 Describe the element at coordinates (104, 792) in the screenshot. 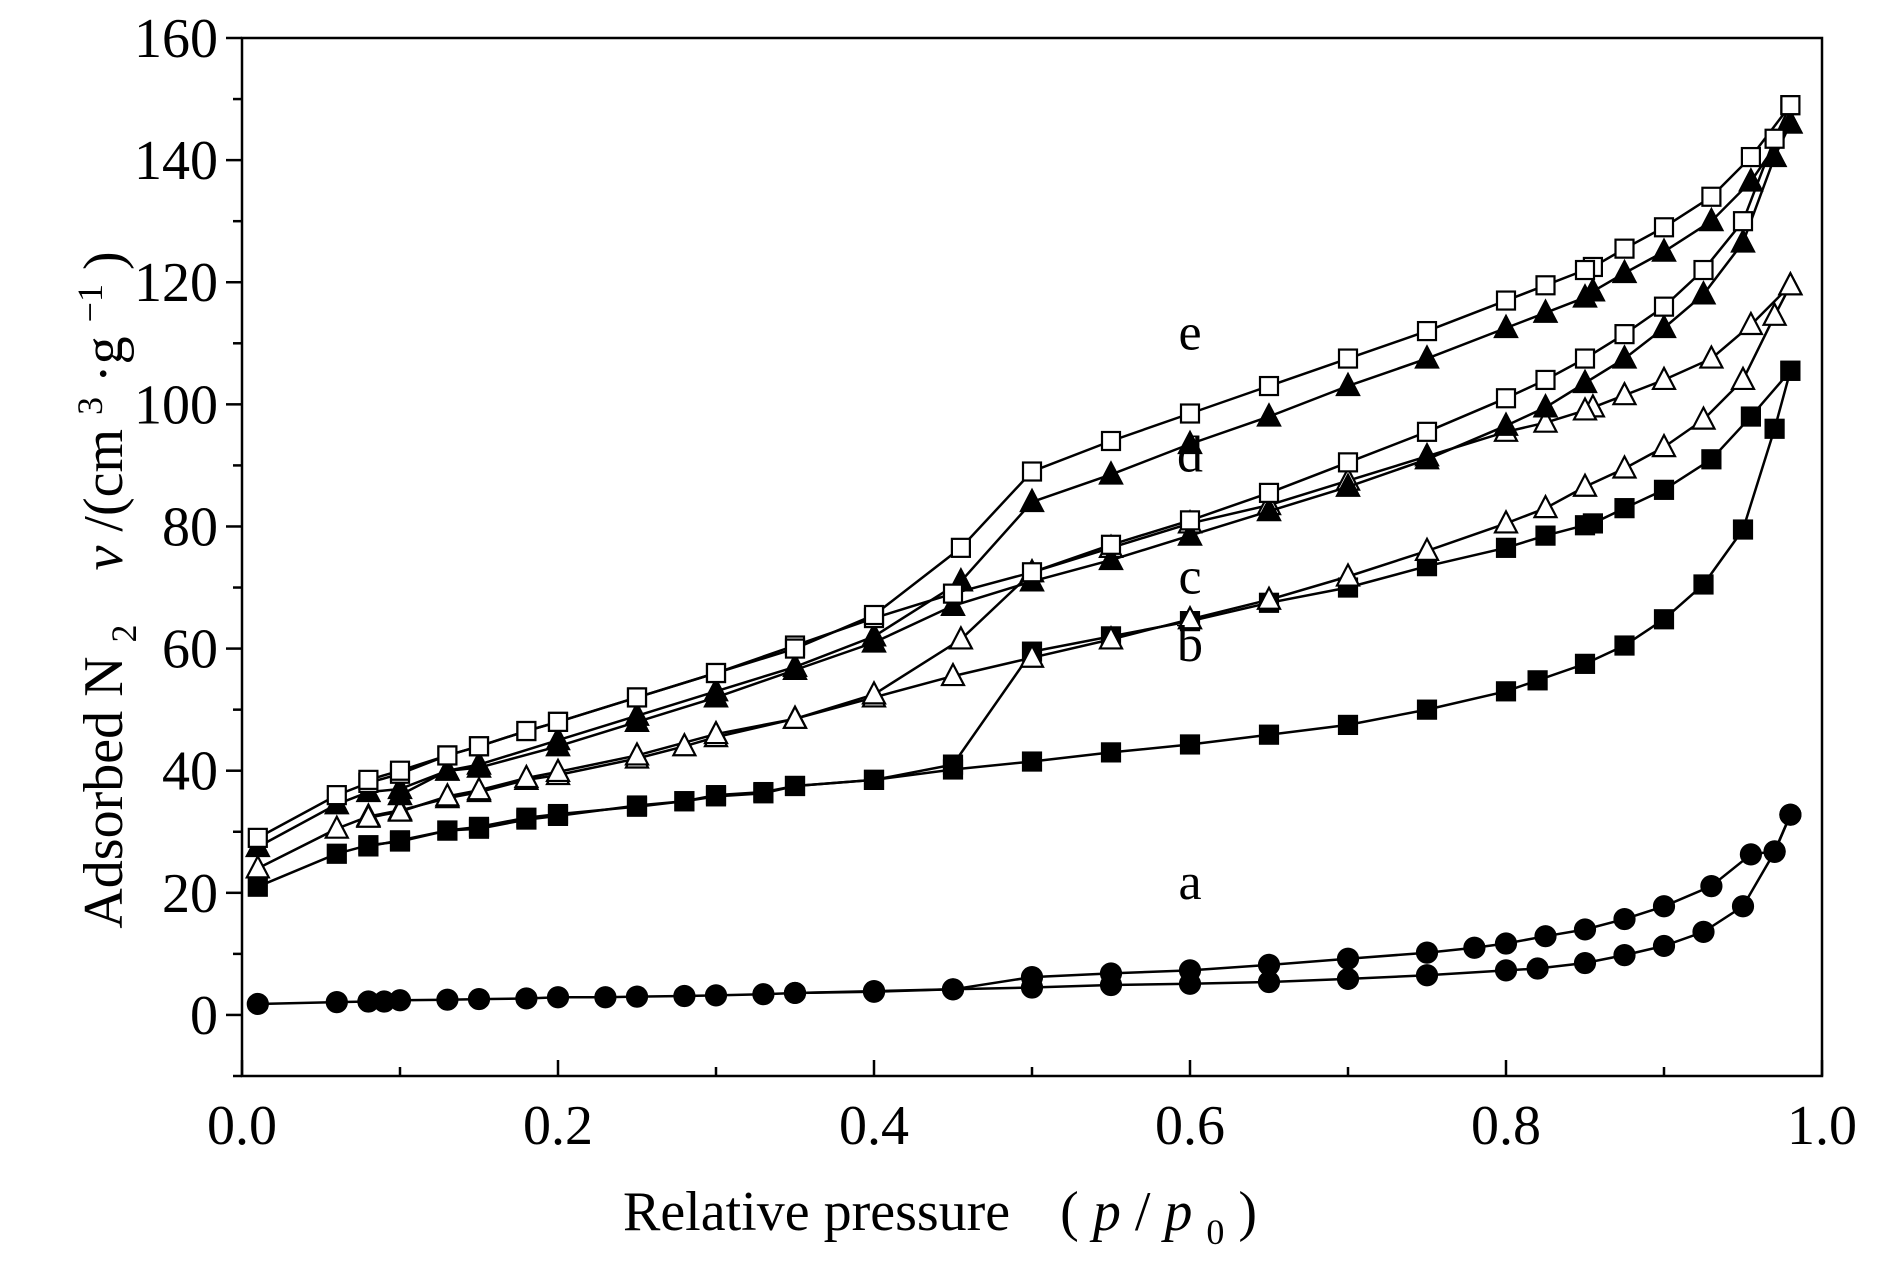

I see `y-axis-label-adsorbed: Adsorbed N` at that location.